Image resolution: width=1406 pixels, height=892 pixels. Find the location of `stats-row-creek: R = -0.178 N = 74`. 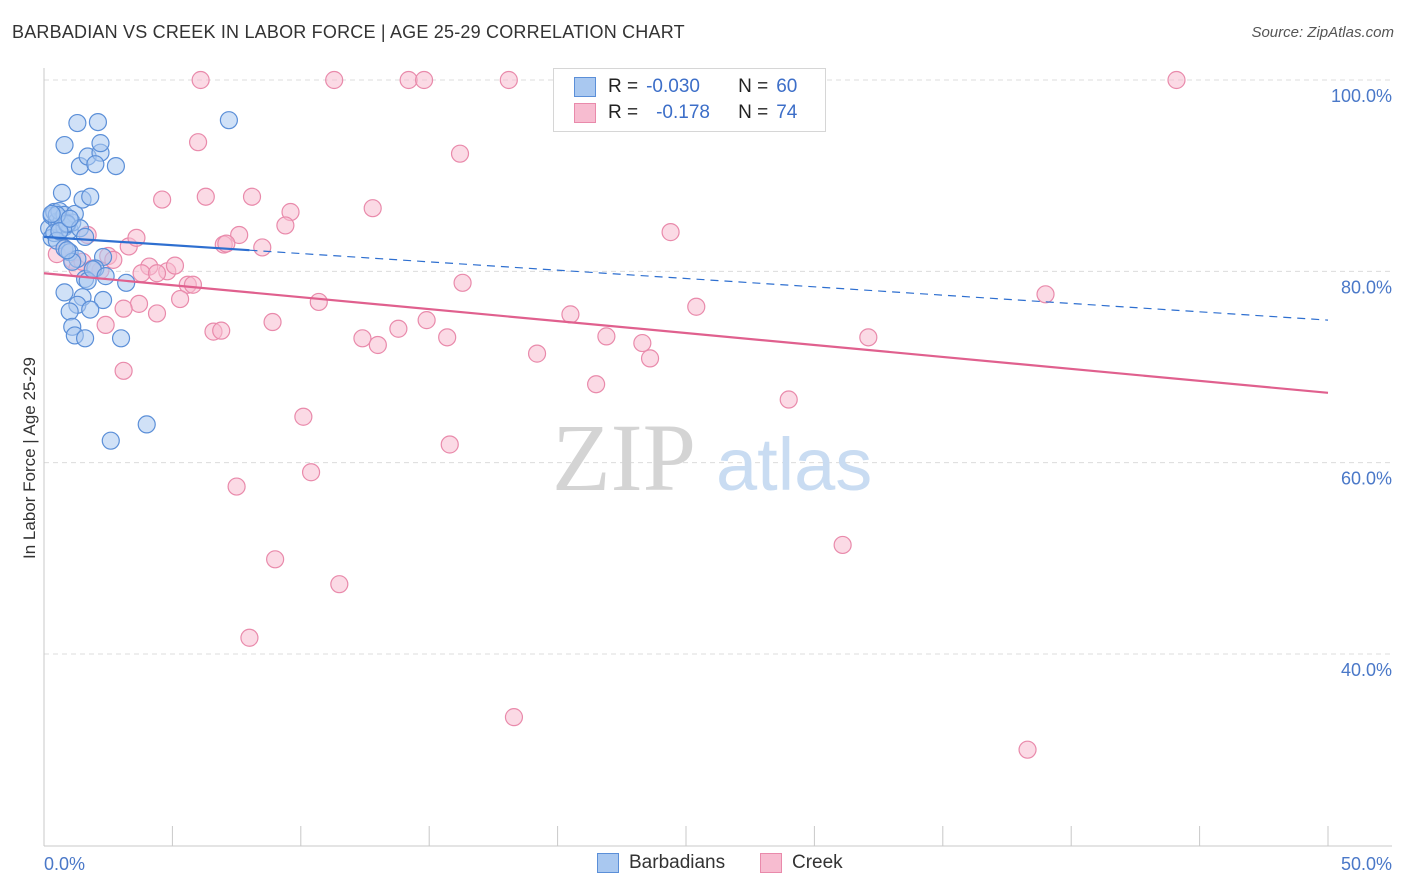

stats-row-creek: R = -0.178 N = 74 is located at coordinates (685, 113).